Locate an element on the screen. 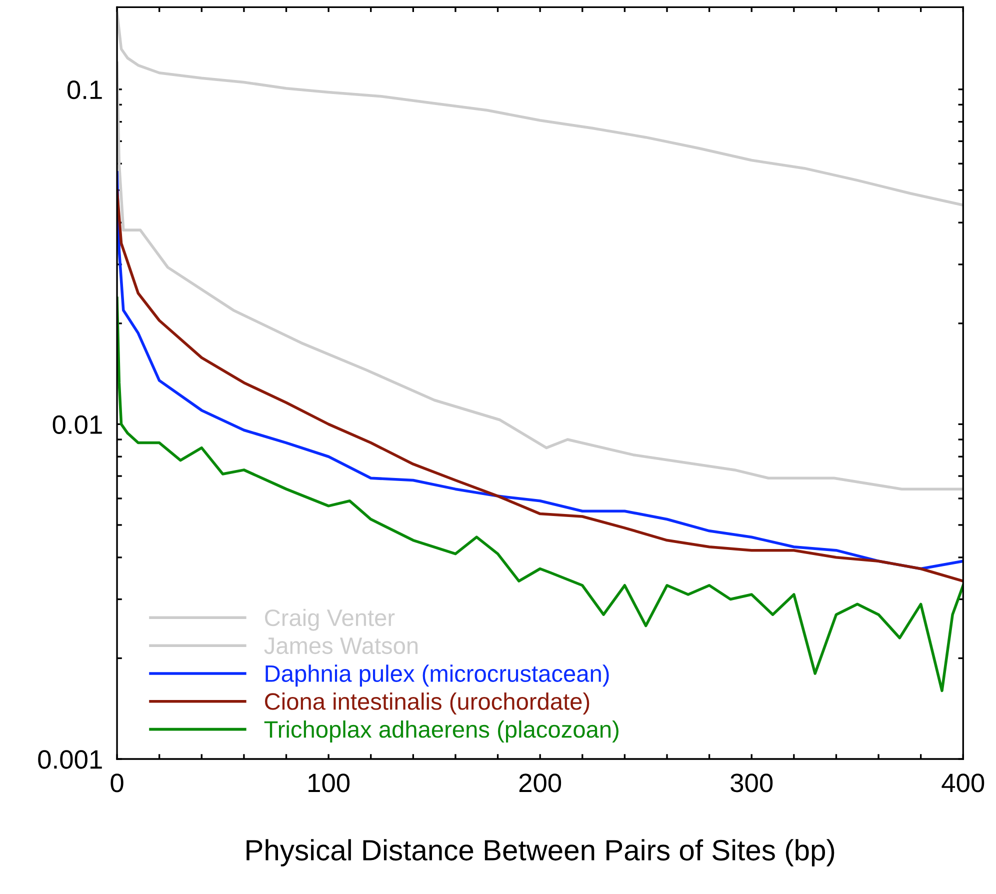 This screenshot has height=894, width=996. x-tick-label: 300 is located at coordinates (751, 783).